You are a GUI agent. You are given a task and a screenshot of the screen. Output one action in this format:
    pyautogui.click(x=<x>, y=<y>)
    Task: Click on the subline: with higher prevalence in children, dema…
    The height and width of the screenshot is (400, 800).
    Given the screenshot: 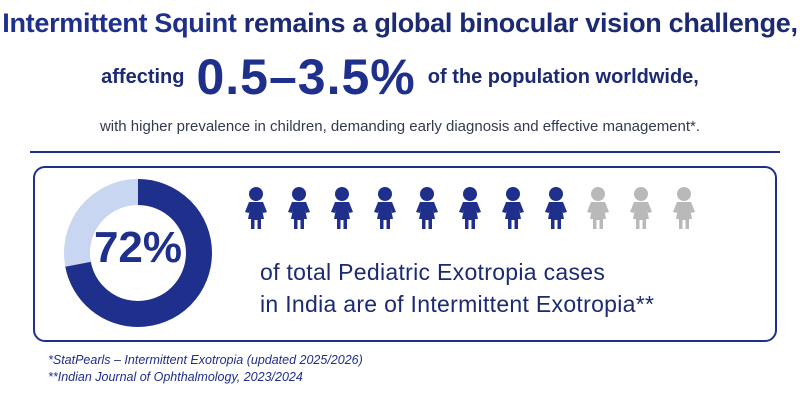 What is the action you would take?
    pyautogui.click(x=400, y=126)
    